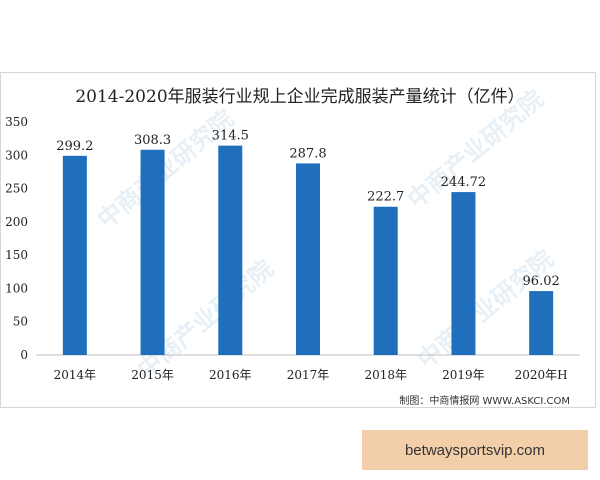  Describe the element at coordinates (300, 97) in the screenshot. I see `chart-title: 2014-2020年服装行业规上企业完成服装产量统计（亿件）` at that location.